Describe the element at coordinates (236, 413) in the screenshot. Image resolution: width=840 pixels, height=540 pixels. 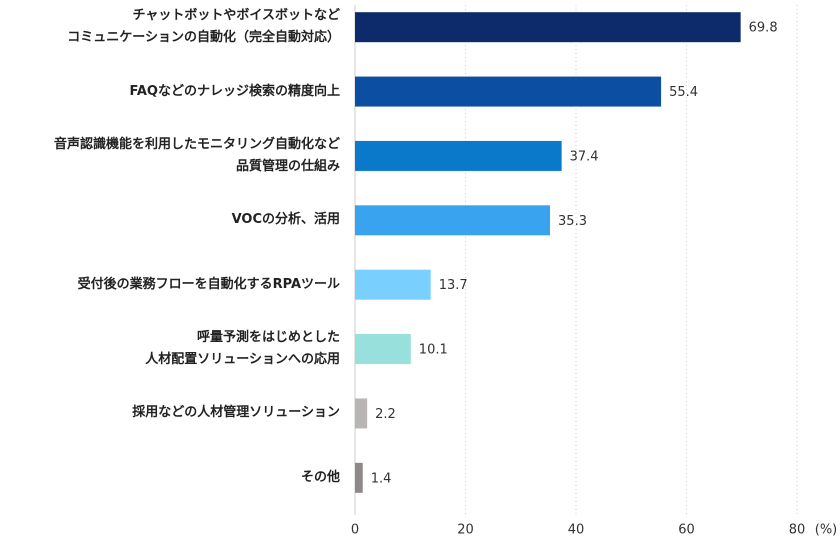
I see `category-label: 採用などの人材管理ソリューション` at that location.